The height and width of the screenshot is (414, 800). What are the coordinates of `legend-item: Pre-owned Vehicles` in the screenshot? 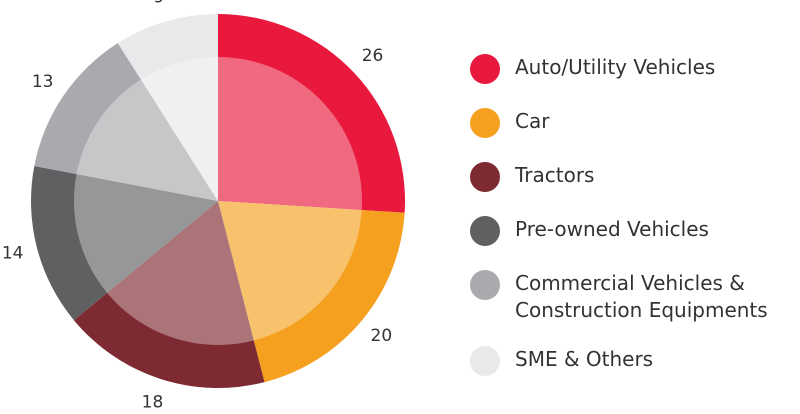 It's located at (627, 231).